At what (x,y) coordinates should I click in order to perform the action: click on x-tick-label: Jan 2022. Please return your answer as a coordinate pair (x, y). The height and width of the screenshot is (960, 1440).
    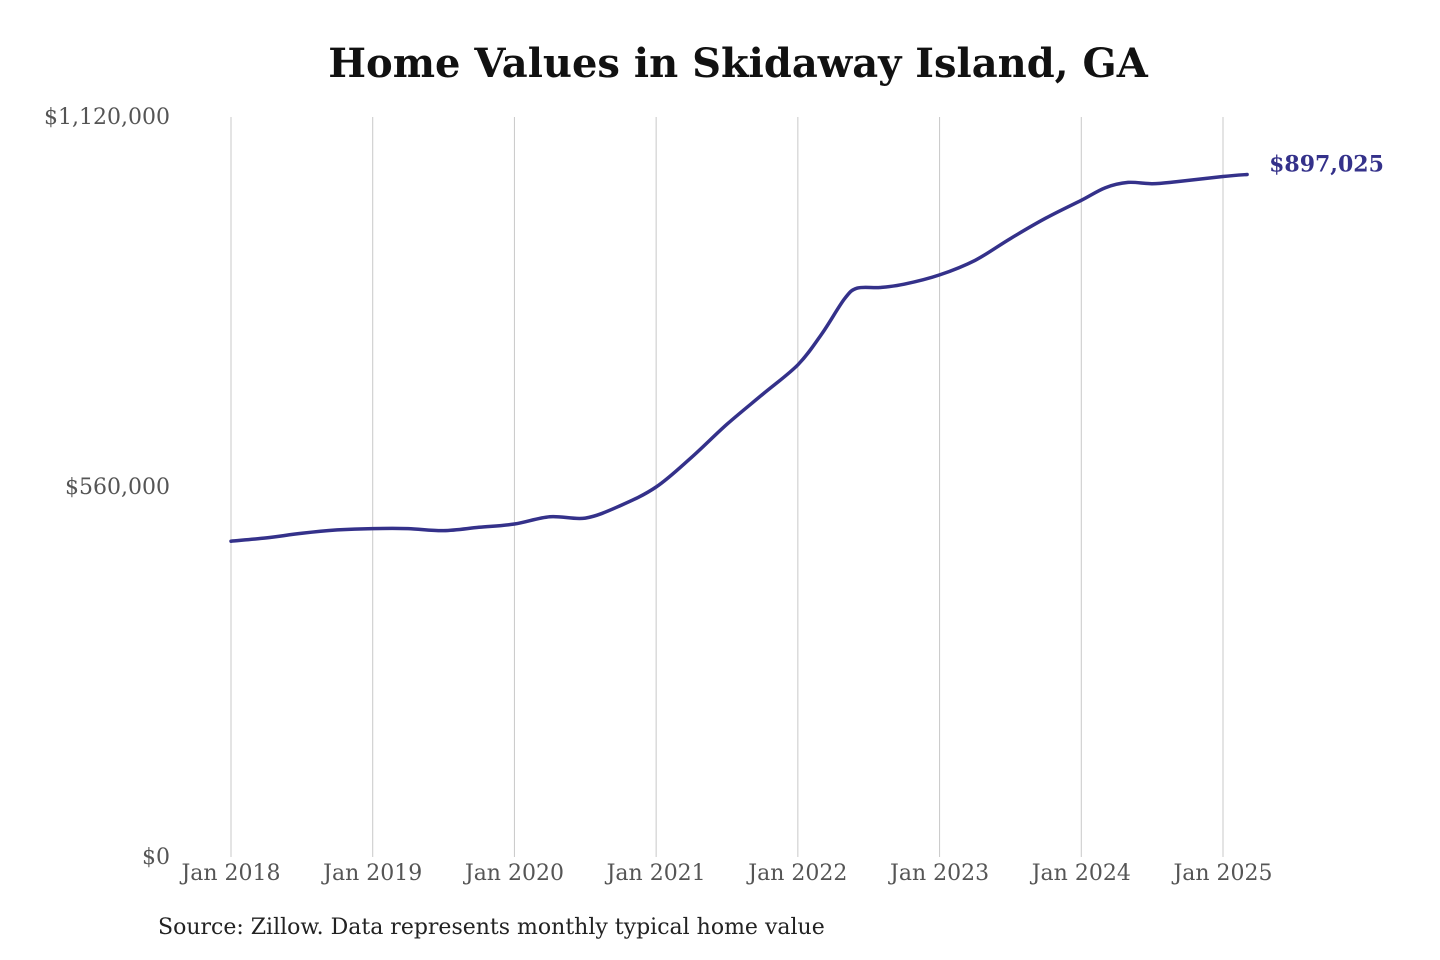
    Looking at the image, I should click on (796, 873).